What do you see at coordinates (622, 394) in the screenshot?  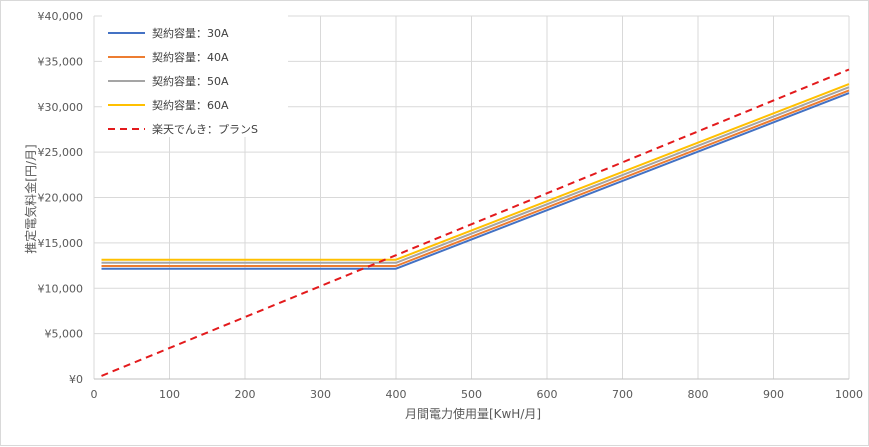 I see `x-tick-label: 700` at bounding box center [622, 394].